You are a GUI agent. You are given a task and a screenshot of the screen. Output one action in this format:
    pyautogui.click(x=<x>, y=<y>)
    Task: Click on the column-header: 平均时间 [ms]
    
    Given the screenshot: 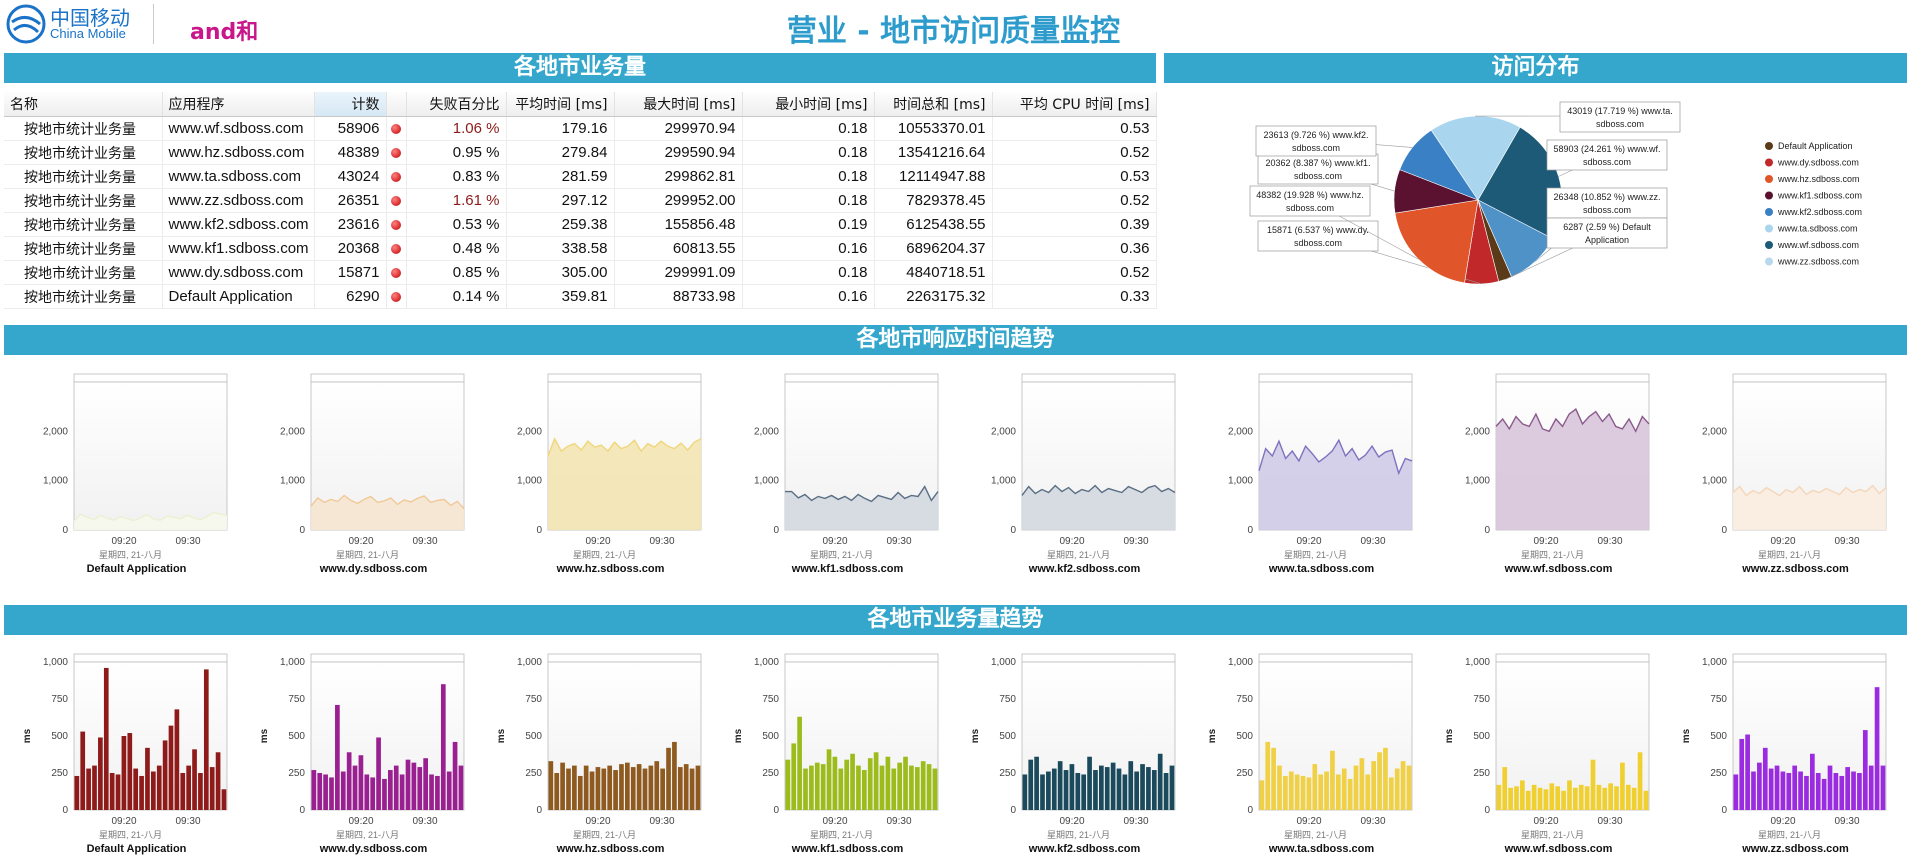 What is the action you would take?
    pyautogui.click(x=560, y=104)
    